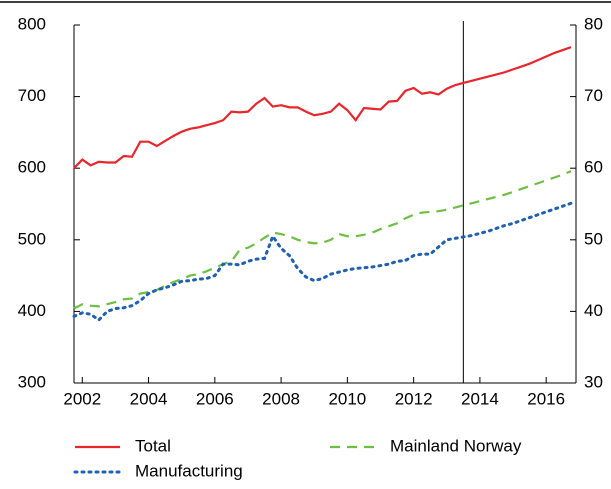 The width and height of the screenshot is (611, 489). Describe the element at coordinates (32, 310) in the screenshot. I see `y-tick-label: 400` at that location.